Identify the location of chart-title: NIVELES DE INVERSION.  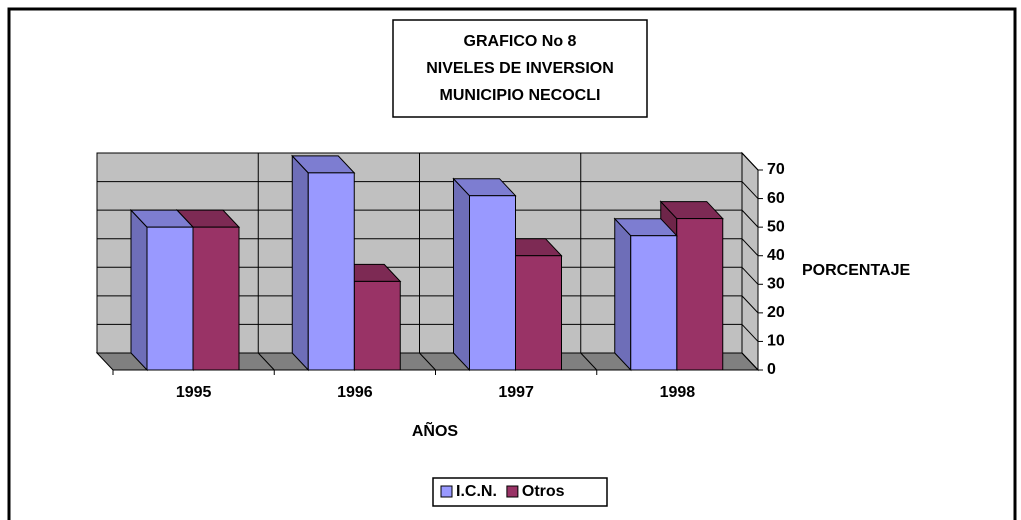
(520, 68).